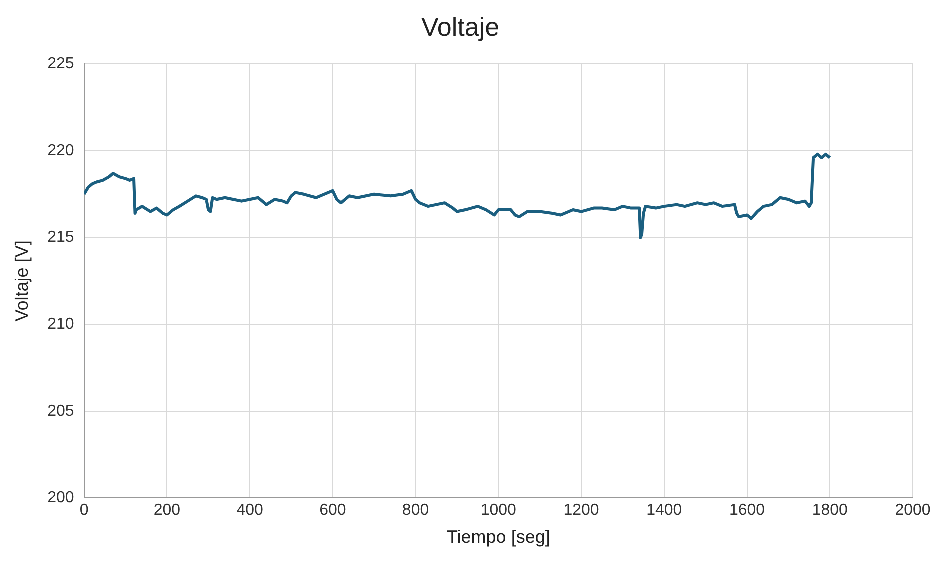 The height and width of the screenshot is (561, 948). Describe the element at coordinates (830, 511) in the screenshot. I see `x-tick-label: 1800` at that location.